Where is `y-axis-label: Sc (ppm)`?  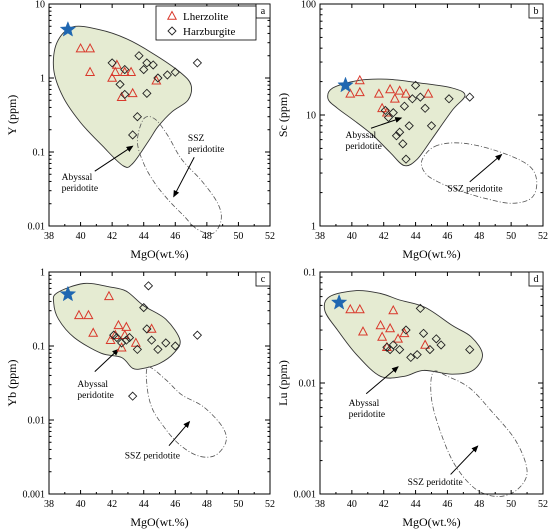 y-axis-label: Sc (ppm) is located at coordinates (283, 115).